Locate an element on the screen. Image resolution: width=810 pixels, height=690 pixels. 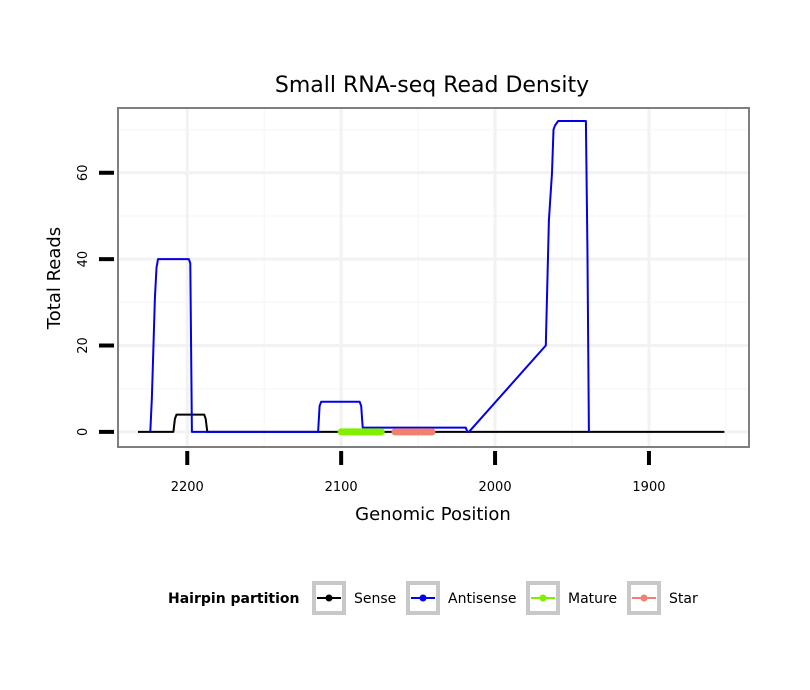
x-tick-label: 2200 is located at coordinates (187, 487).